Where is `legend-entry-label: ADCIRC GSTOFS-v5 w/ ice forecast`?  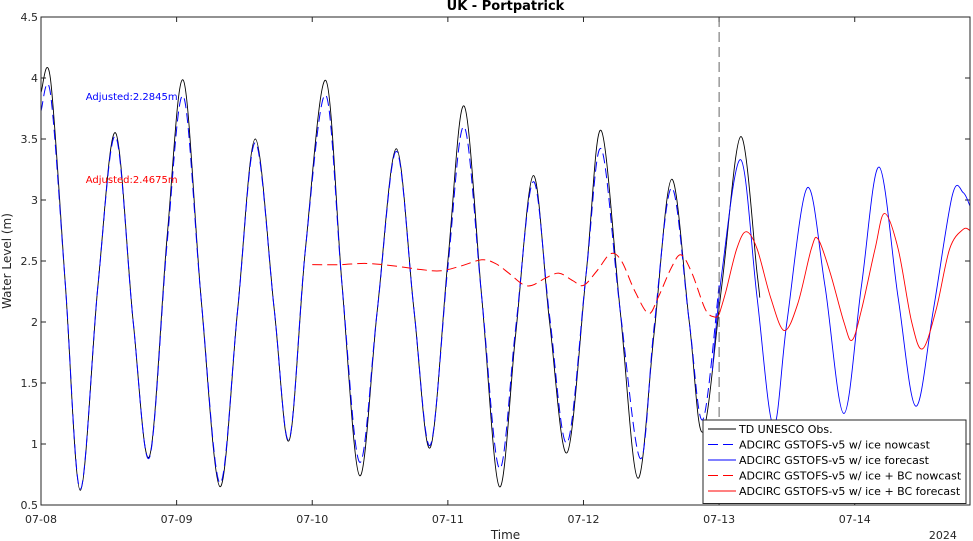
legend-entry-label: ADCIRC GSTOFS-v5 w/ ice forecast is located at coordinates (834, 460).